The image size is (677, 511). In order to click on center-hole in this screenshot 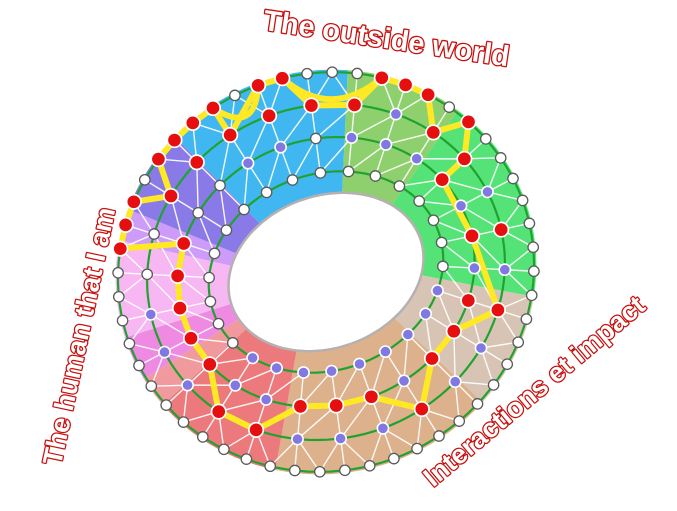, I will do `click(326, 272)`.